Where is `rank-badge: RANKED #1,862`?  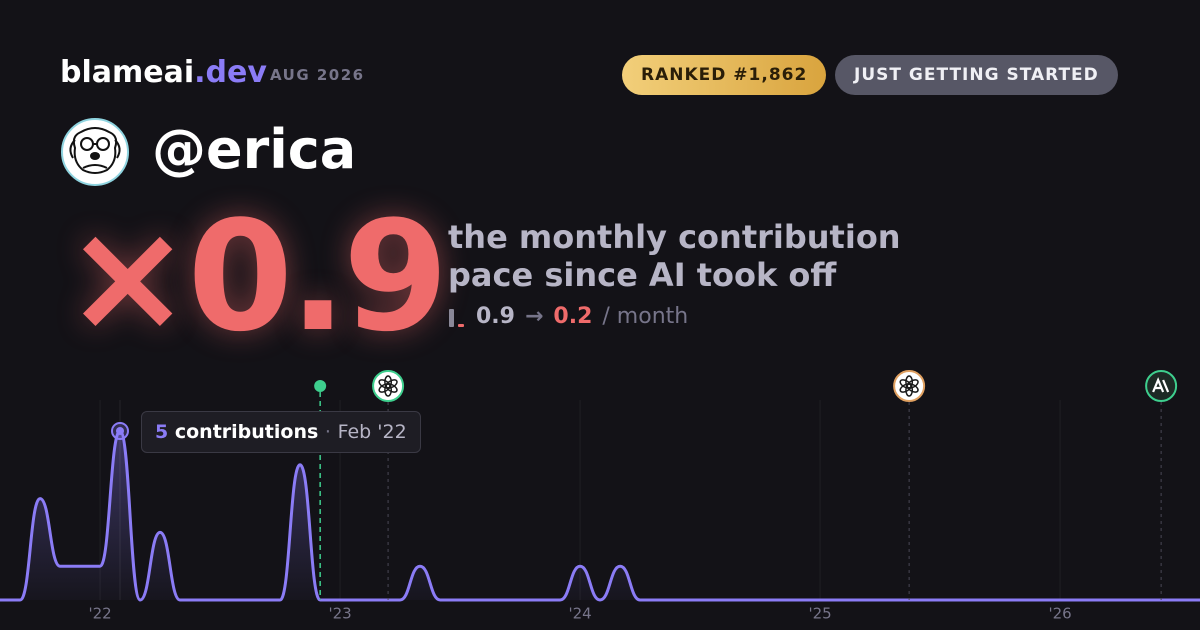 rank-badge: RANKED #1,862 is located at coordinates (724, 75).